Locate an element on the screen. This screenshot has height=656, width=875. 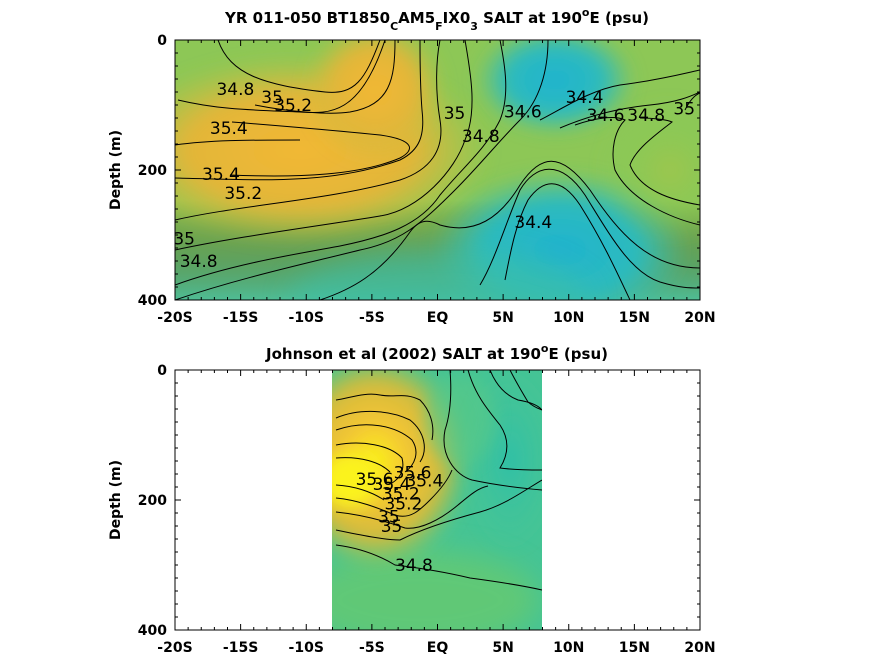
salinity-field-observed is located at coordinates (437, 500).